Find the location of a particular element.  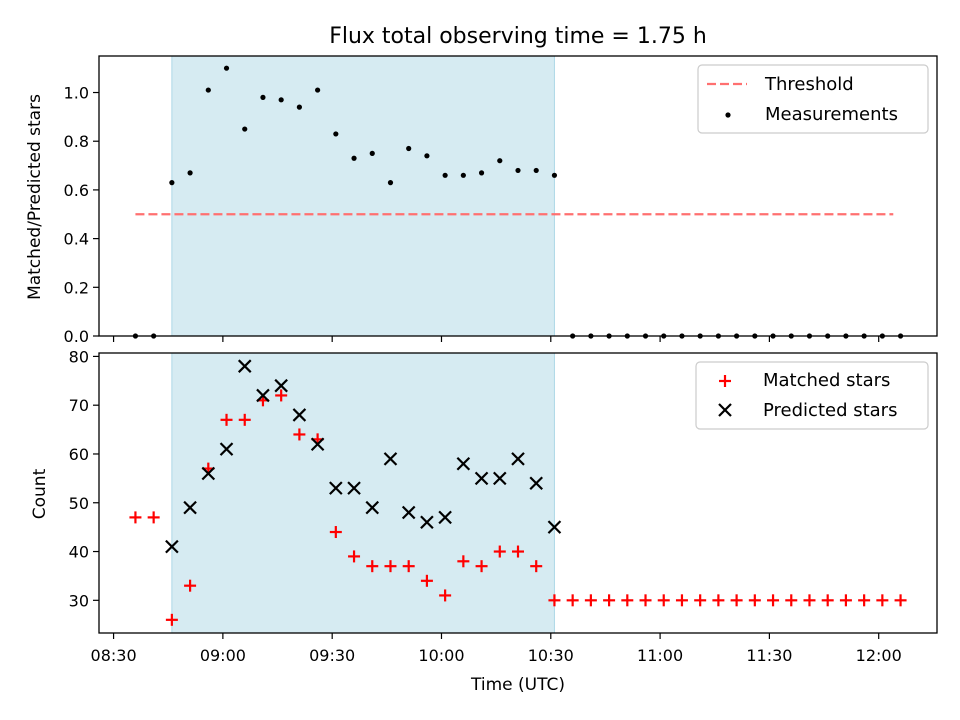

legend-measurements-label: Measurements is located at coordinates (831, 114).